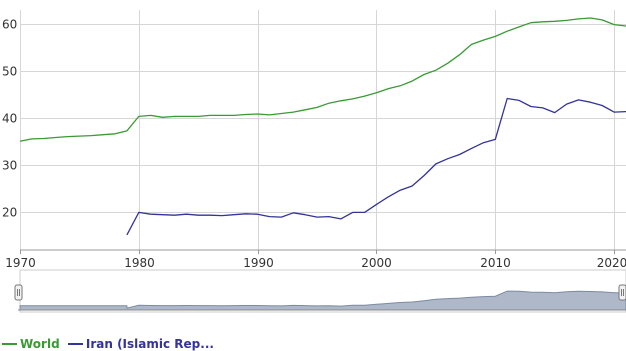 Image resolution: width=626 pixels, height=351 pixels. What do you see at coordinates (18, 292) in the screenshot?
I see `navigator-left-handle` at bounding box center [18, 292].